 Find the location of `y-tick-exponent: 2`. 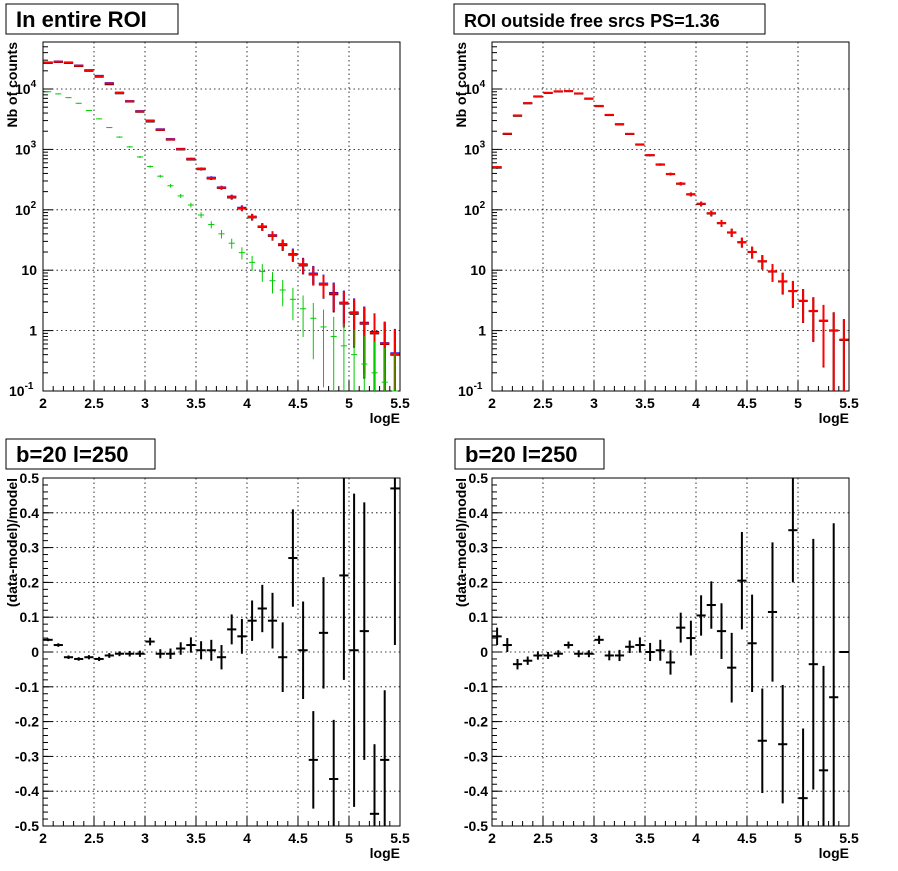

y-tick-exponent: 2 is located at coordinates (34, 205).